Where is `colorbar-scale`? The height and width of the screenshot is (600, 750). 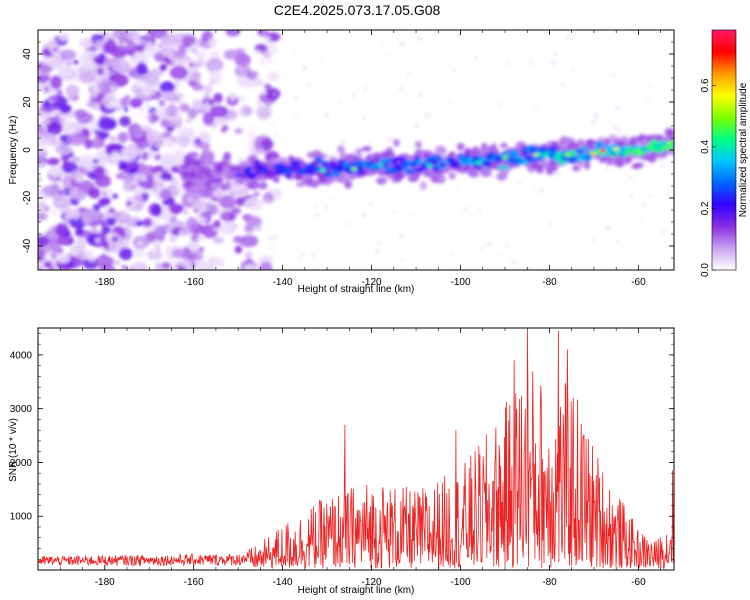
colorbar-scale is located at coordinates (724, 150).